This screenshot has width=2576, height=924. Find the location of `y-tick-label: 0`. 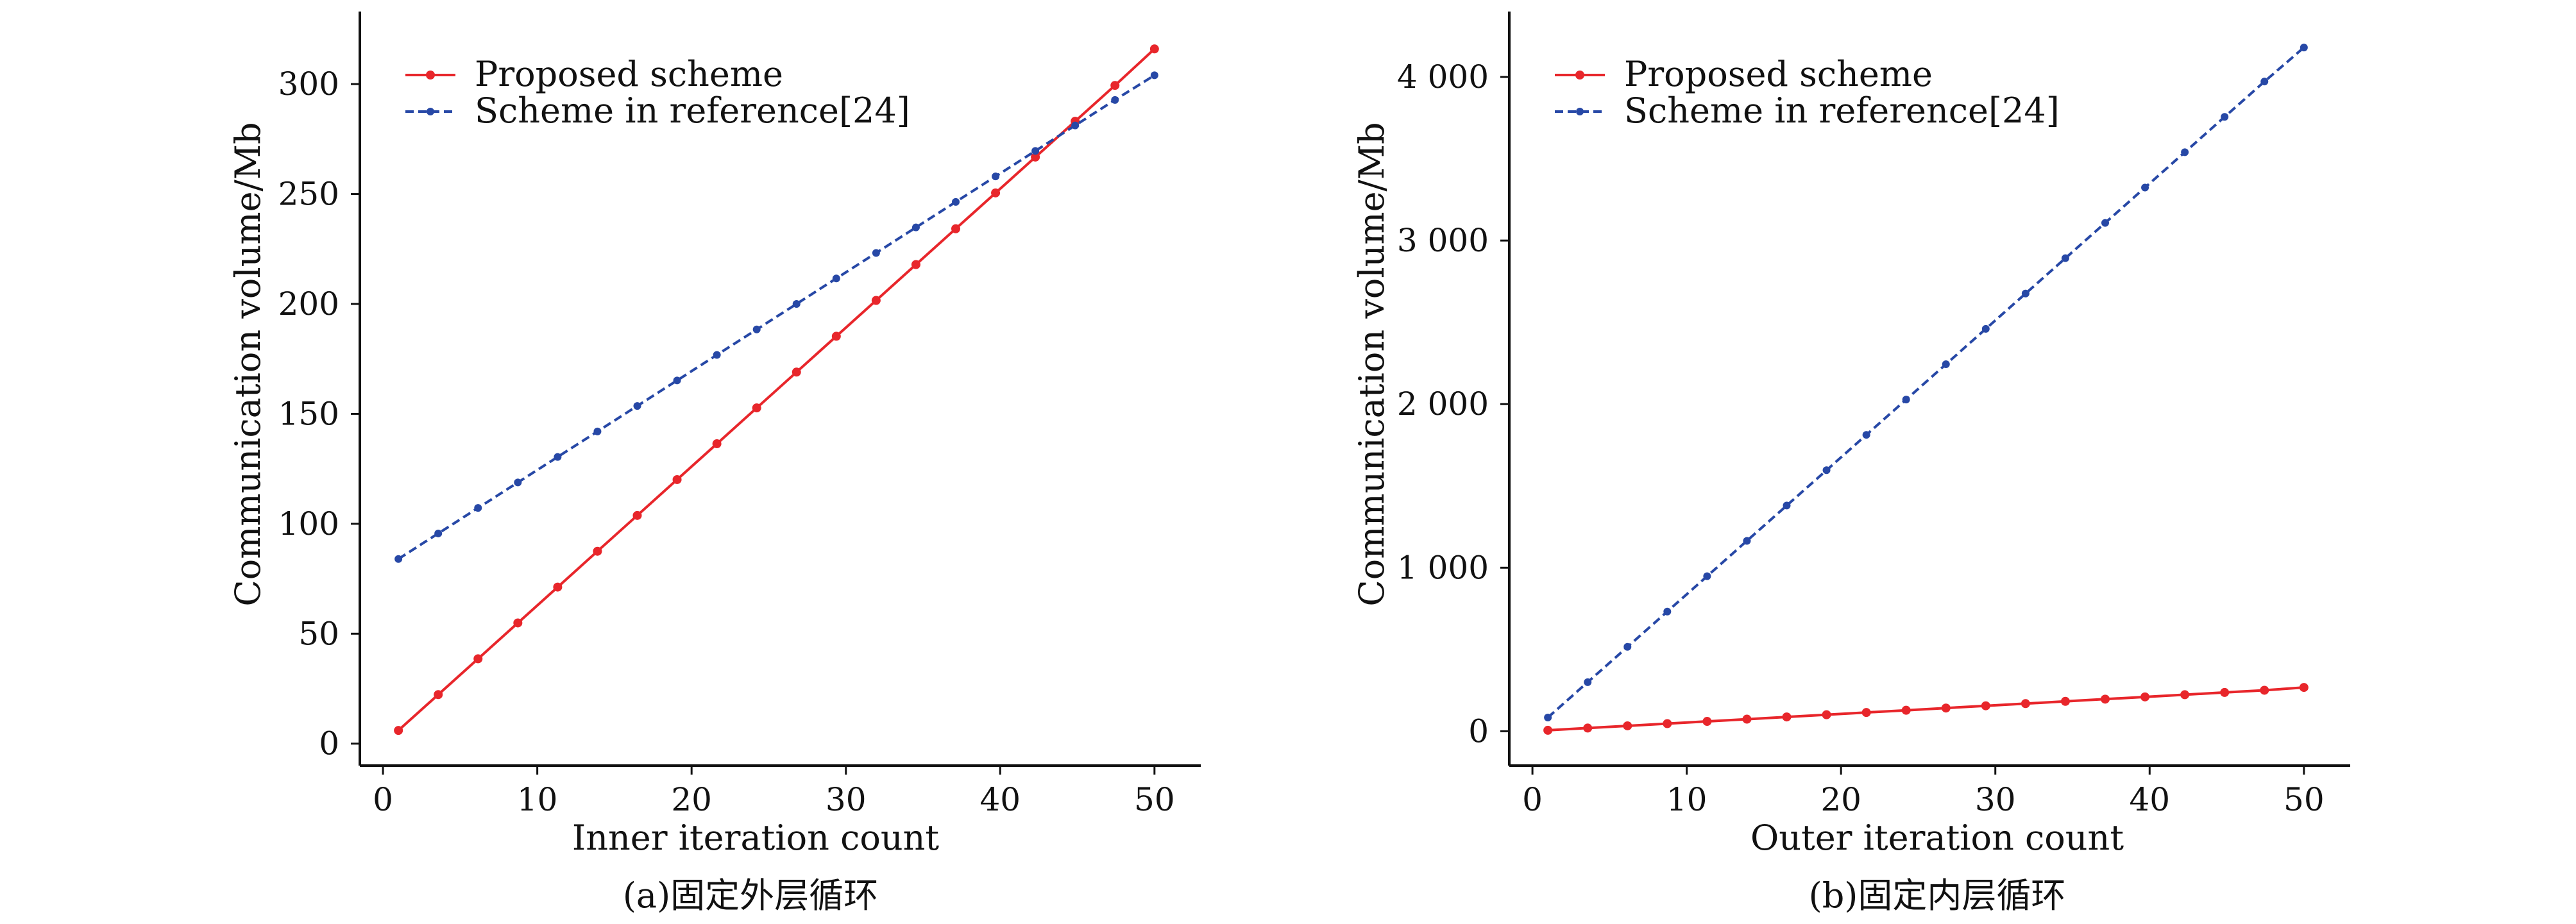

y-tick-label: 0 is located at coordinates (329, 743).